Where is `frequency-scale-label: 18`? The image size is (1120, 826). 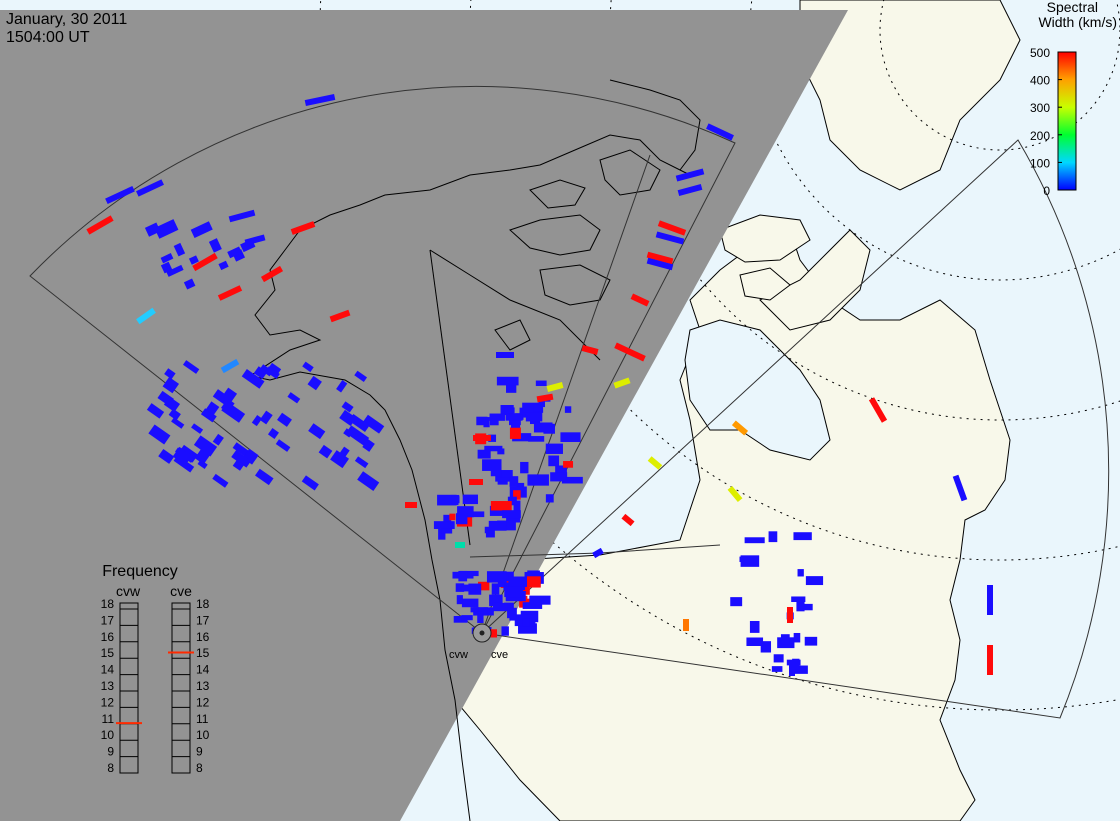 frequency-scale-label: 18 is located at coordinates (108, 604).